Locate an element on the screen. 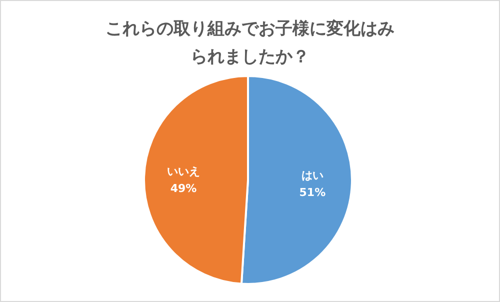 The width and height of the screenshot is (500, 302). slice-label: いいえ is located at coordinates (183, 171).